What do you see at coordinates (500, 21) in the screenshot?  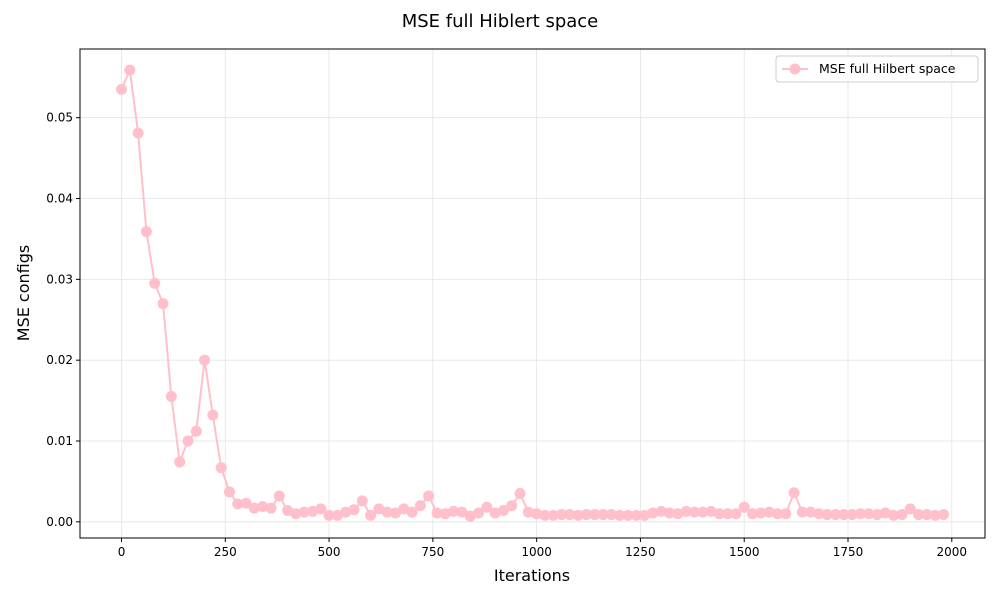 I see `chart-title: MSE full Hiblert space` at bounding box center [500, 21].